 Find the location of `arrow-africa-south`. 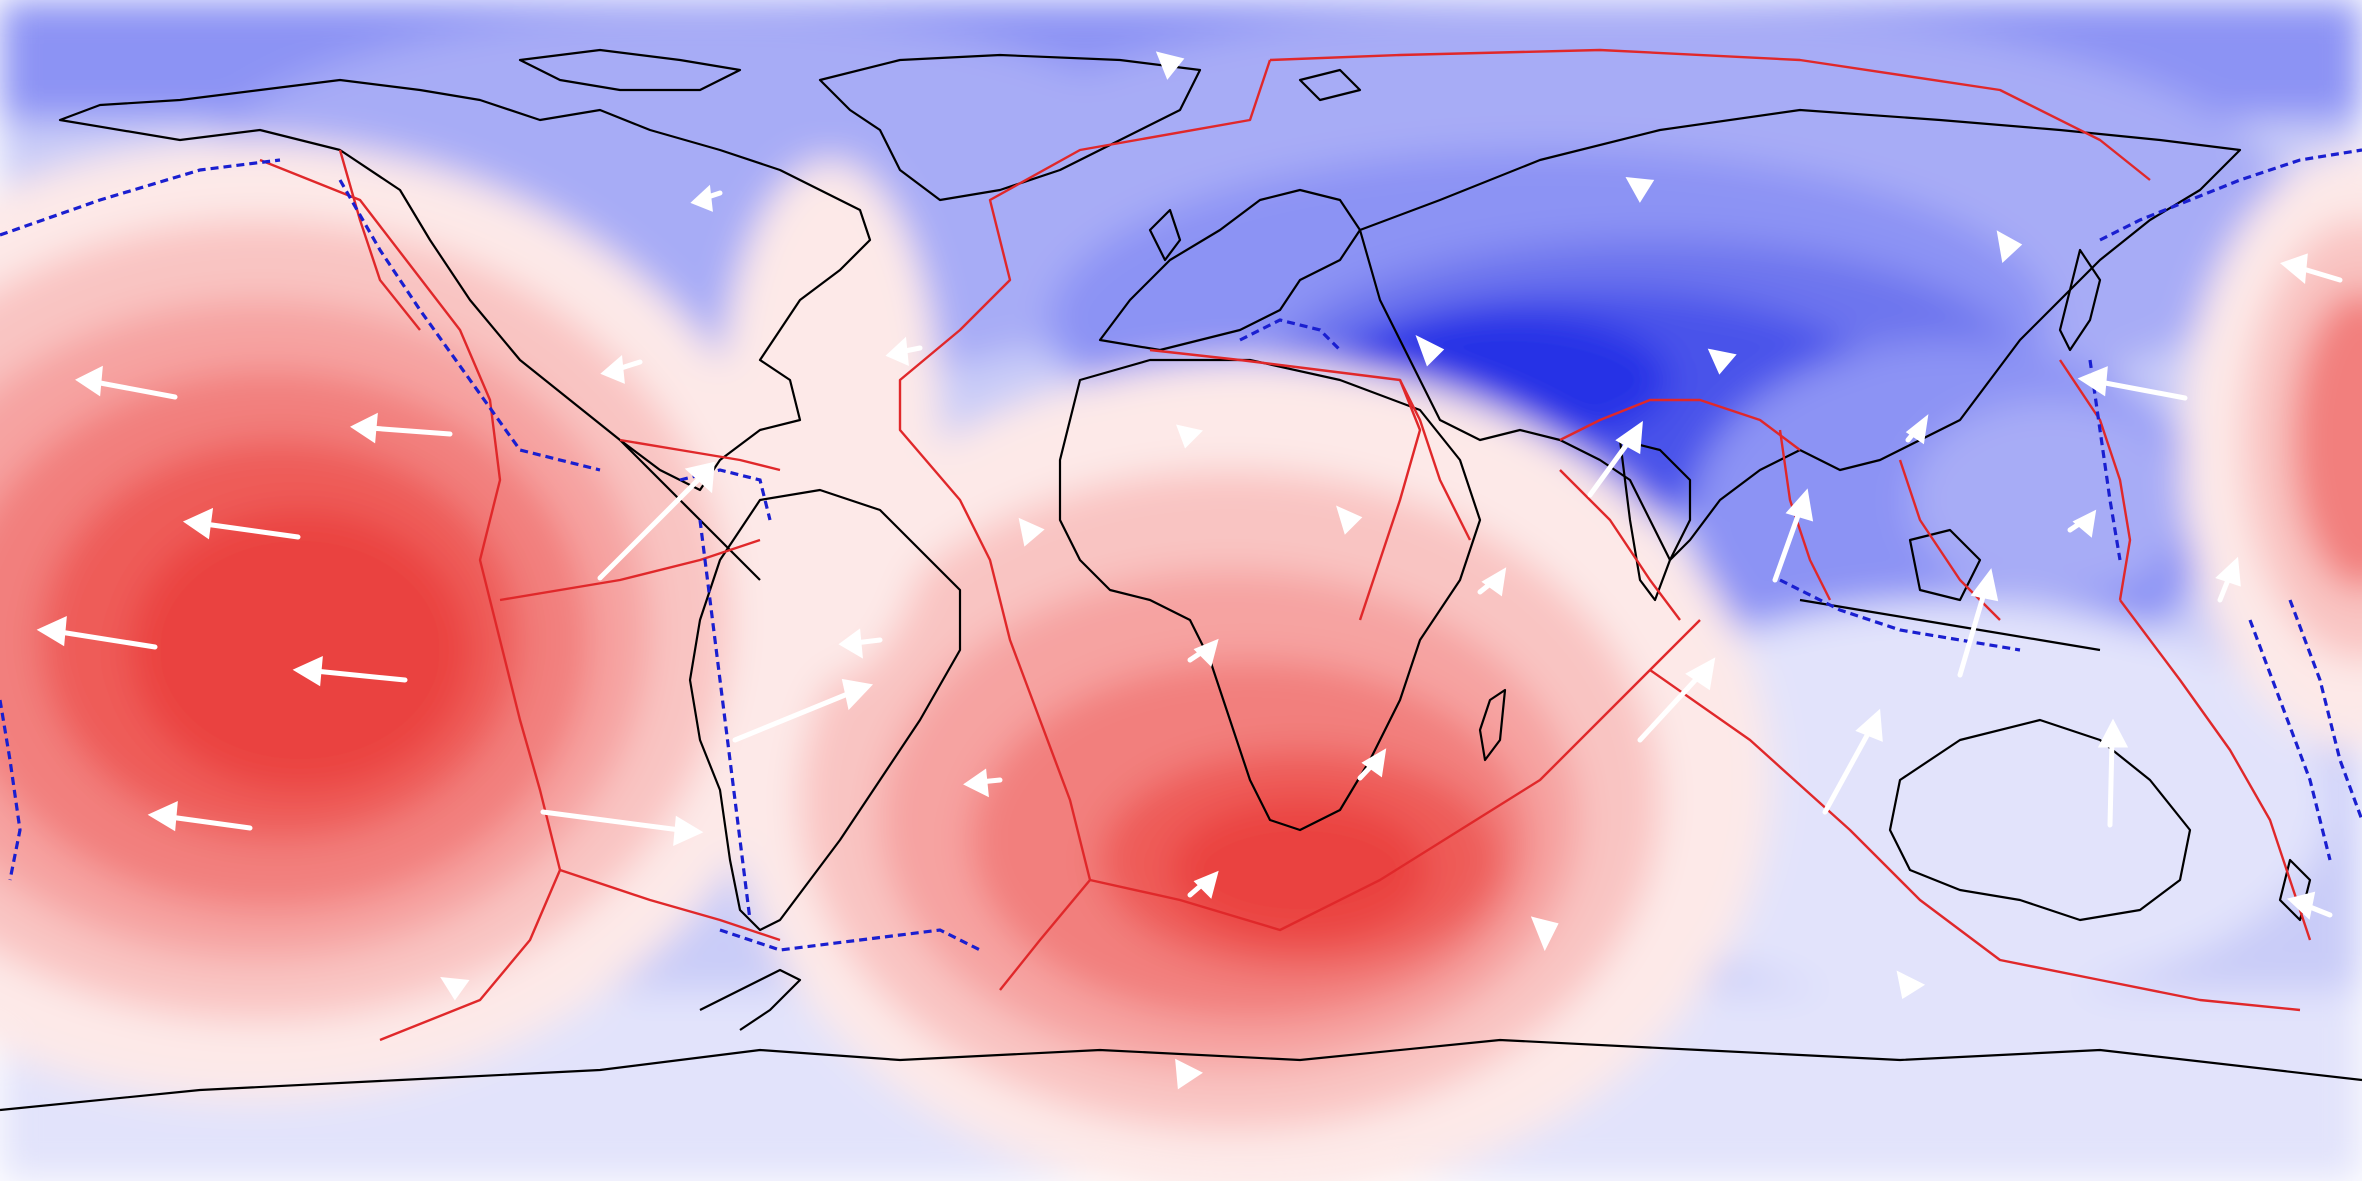

arrow-africa-south is located at coordinates (1372, 764).